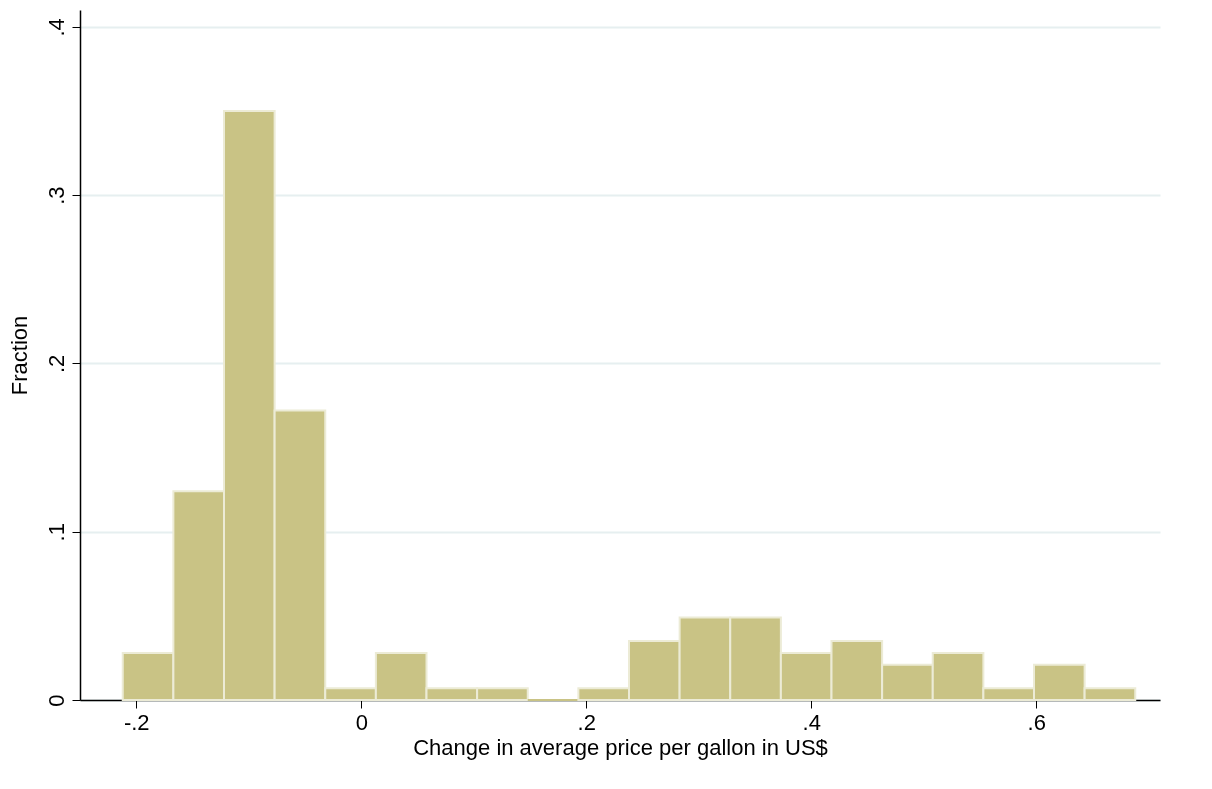 The image size is (1212, 789). I want to click on y-tick-label: .2, so click(56, 364).